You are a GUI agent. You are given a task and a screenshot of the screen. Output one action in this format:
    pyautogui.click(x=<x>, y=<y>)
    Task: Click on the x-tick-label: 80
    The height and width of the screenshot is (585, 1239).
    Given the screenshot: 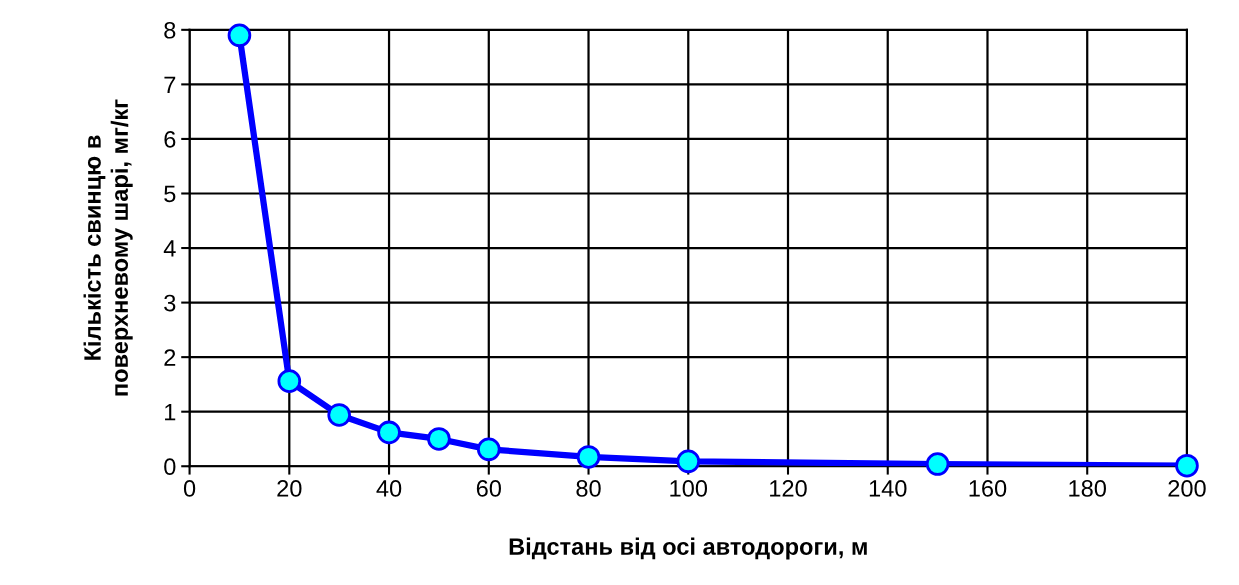 What is the action you would take?
    pyautogui.click(x=588, y=488)
    